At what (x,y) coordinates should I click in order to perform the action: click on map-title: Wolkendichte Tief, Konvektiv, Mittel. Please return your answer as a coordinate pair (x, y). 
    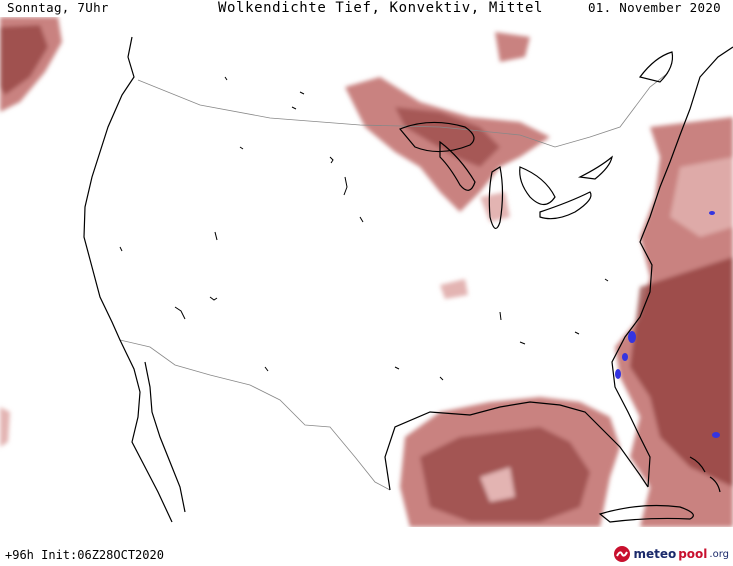
    Looking at the image, I should click on (381, 8).